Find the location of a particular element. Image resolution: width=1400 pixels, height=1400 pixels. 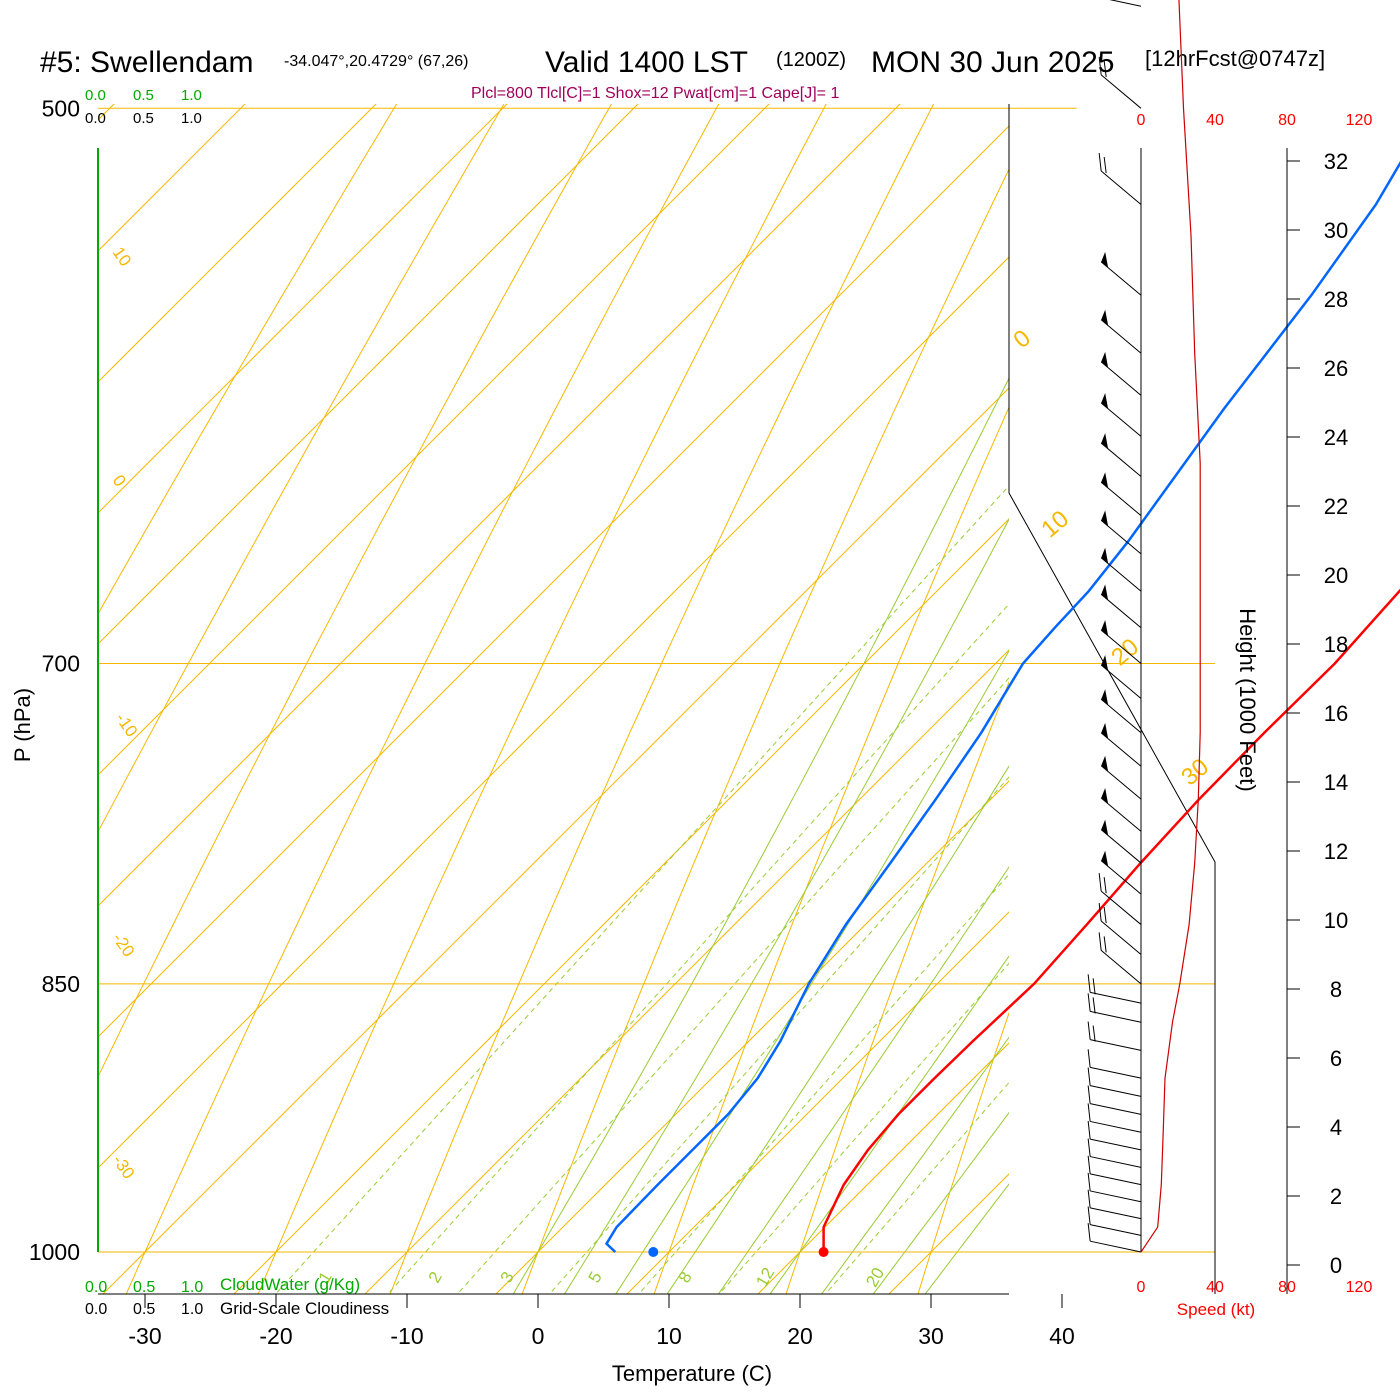

cloud-top-black-1: 0.5 is located at coordinates (143, 118).